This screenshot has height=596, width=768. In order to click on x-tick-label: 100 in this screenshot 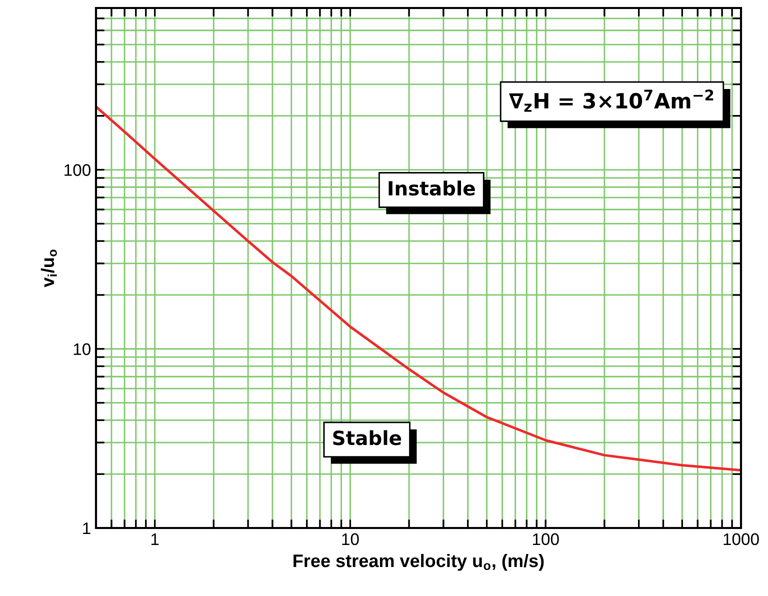, I will do `click(545, 539)`.